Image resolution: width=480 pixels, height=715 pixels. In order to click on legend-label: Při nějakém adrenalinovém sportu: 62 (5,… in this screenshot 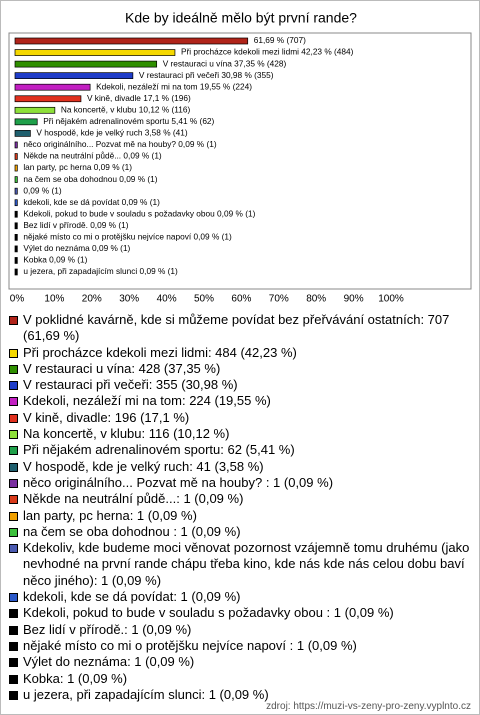, I will do `click(159, 450)`.